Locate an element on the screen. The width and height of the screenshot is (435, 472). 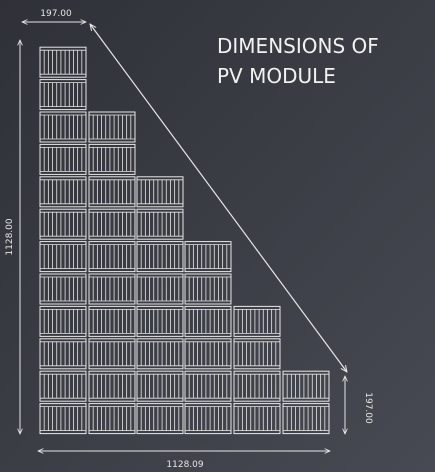
right-dimension-label: 197.00 is located at coordinates (368, 408).